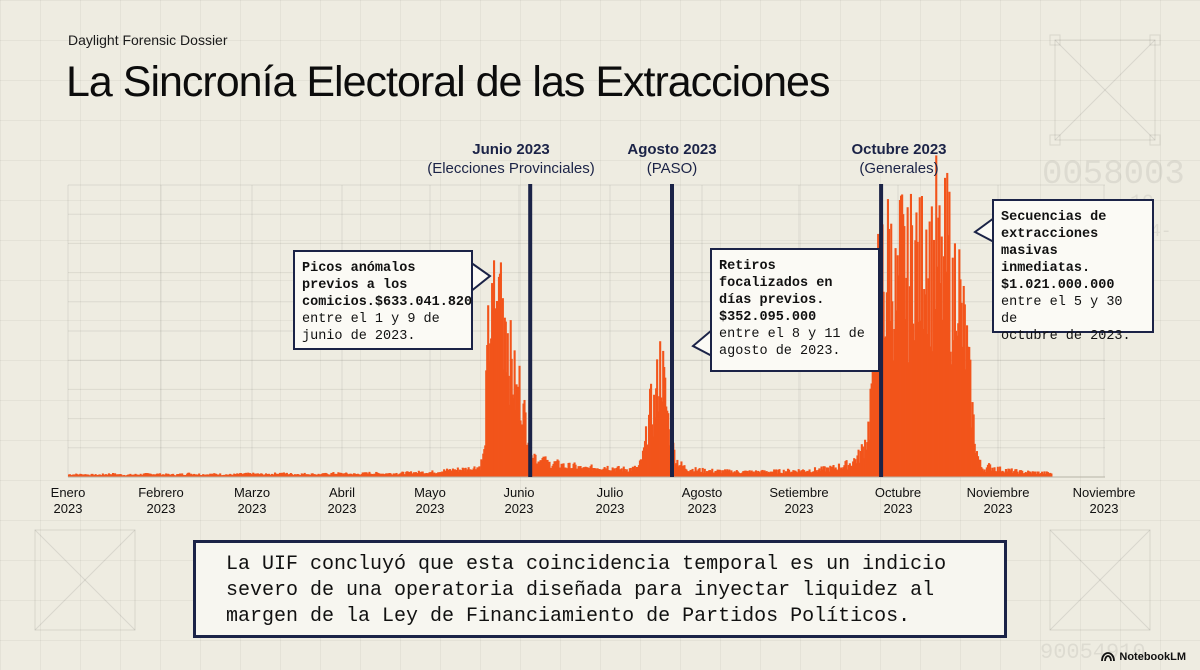 Image resolution: width=1200 pixels, height=670 pixels. What do you see at coordinates (1143, 657) in the screenshot?
I see `notebooklm-brand: NotebookLM` at bounding box center [1143, 657].